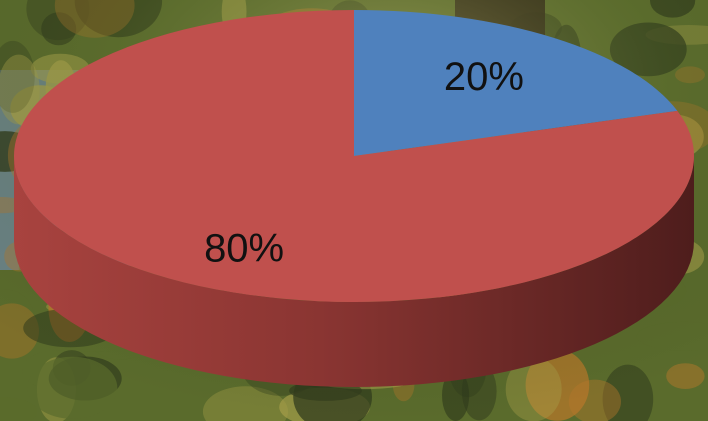 The width and height of the screenshot is (708, 421). What do you see at coordinates (244, 249) in the screenshot?
I see `pie-slice-label-1: 80%` at bounding box center [244, 249].